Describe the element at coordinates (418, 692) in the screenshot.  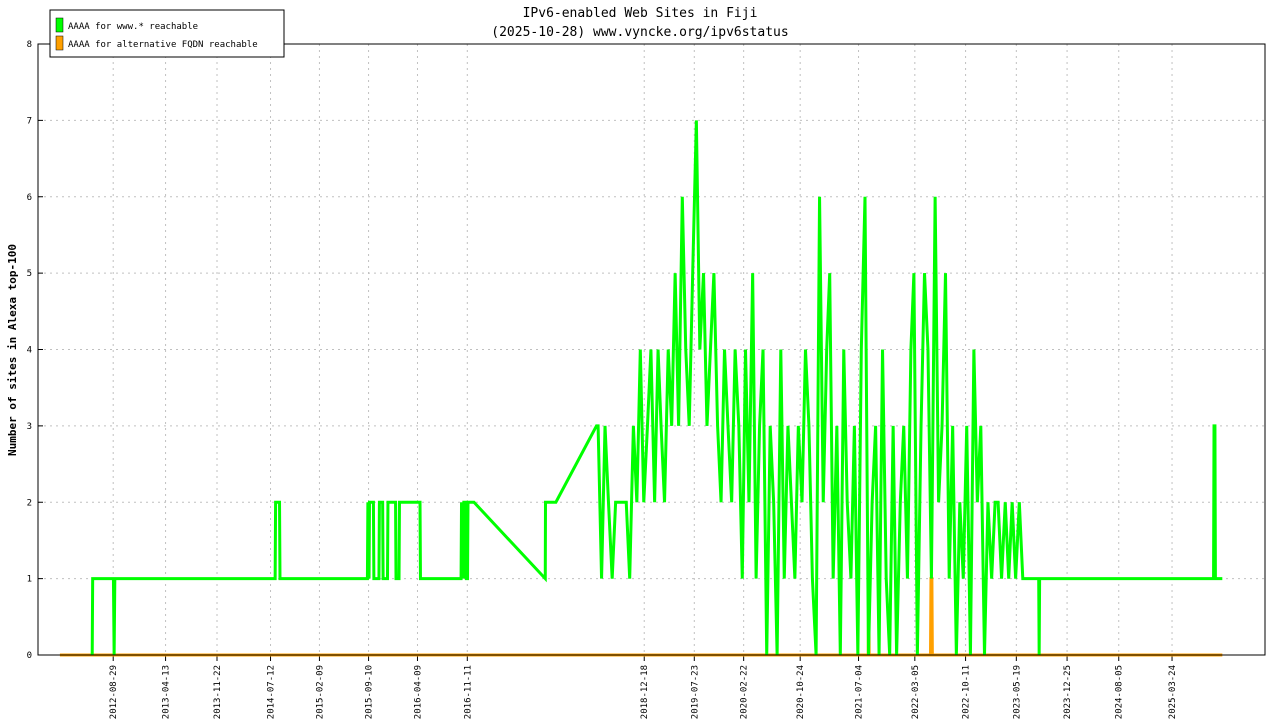
I see `x-tick-label: 2016-04-09` at that location.